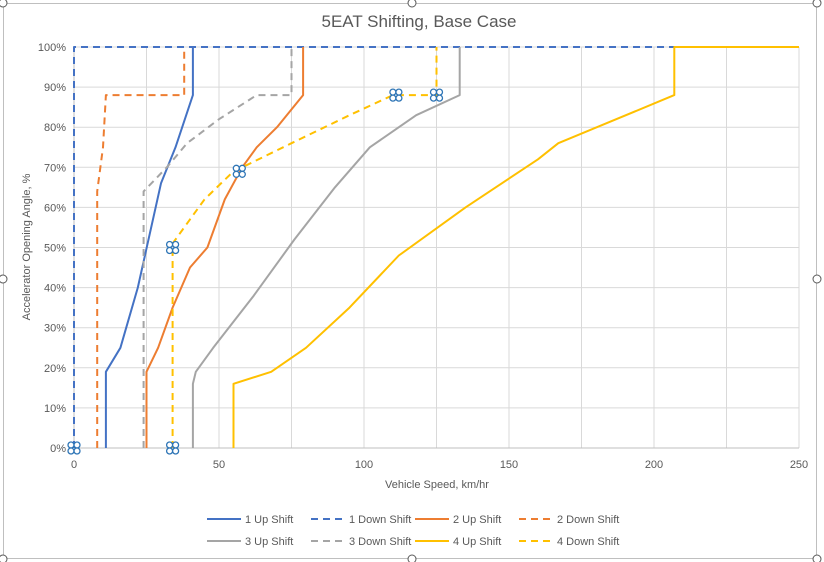 The image size is (824, 562). What do you see at coordinates (219, 465) in the screenshot?
I see `x-tick-label: 50` at bounding box center [219, 465].